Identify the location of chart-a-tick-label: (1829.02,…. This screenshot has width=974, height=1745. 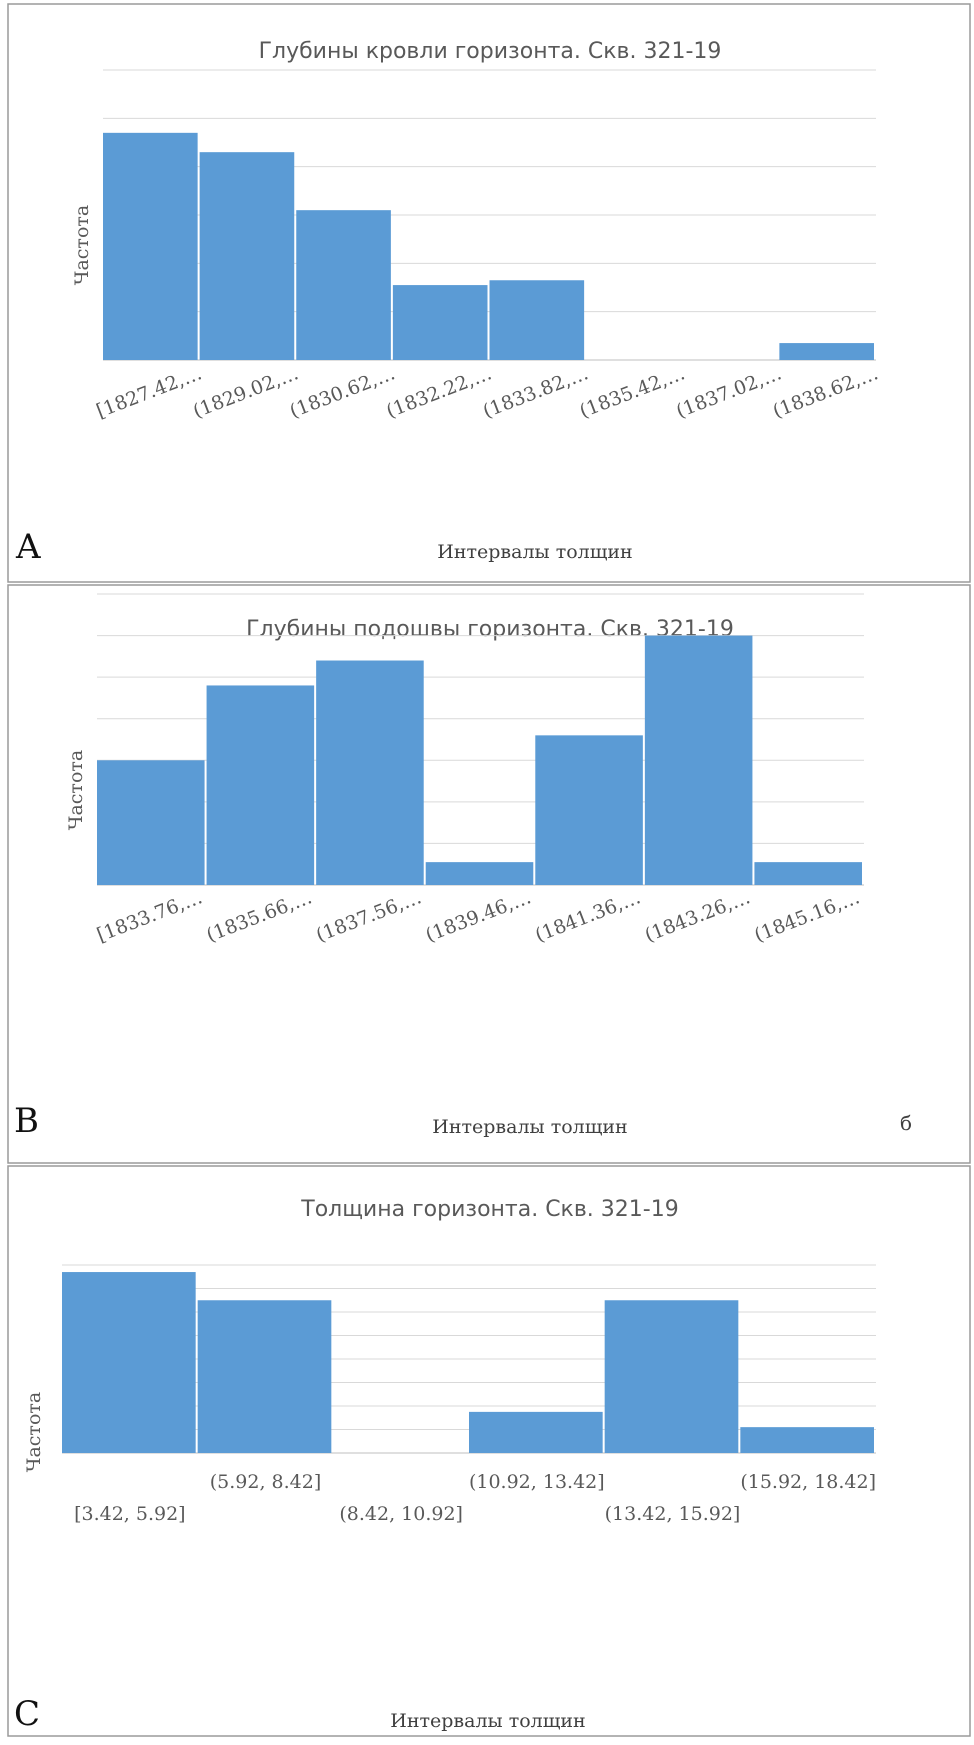
(246, 392).